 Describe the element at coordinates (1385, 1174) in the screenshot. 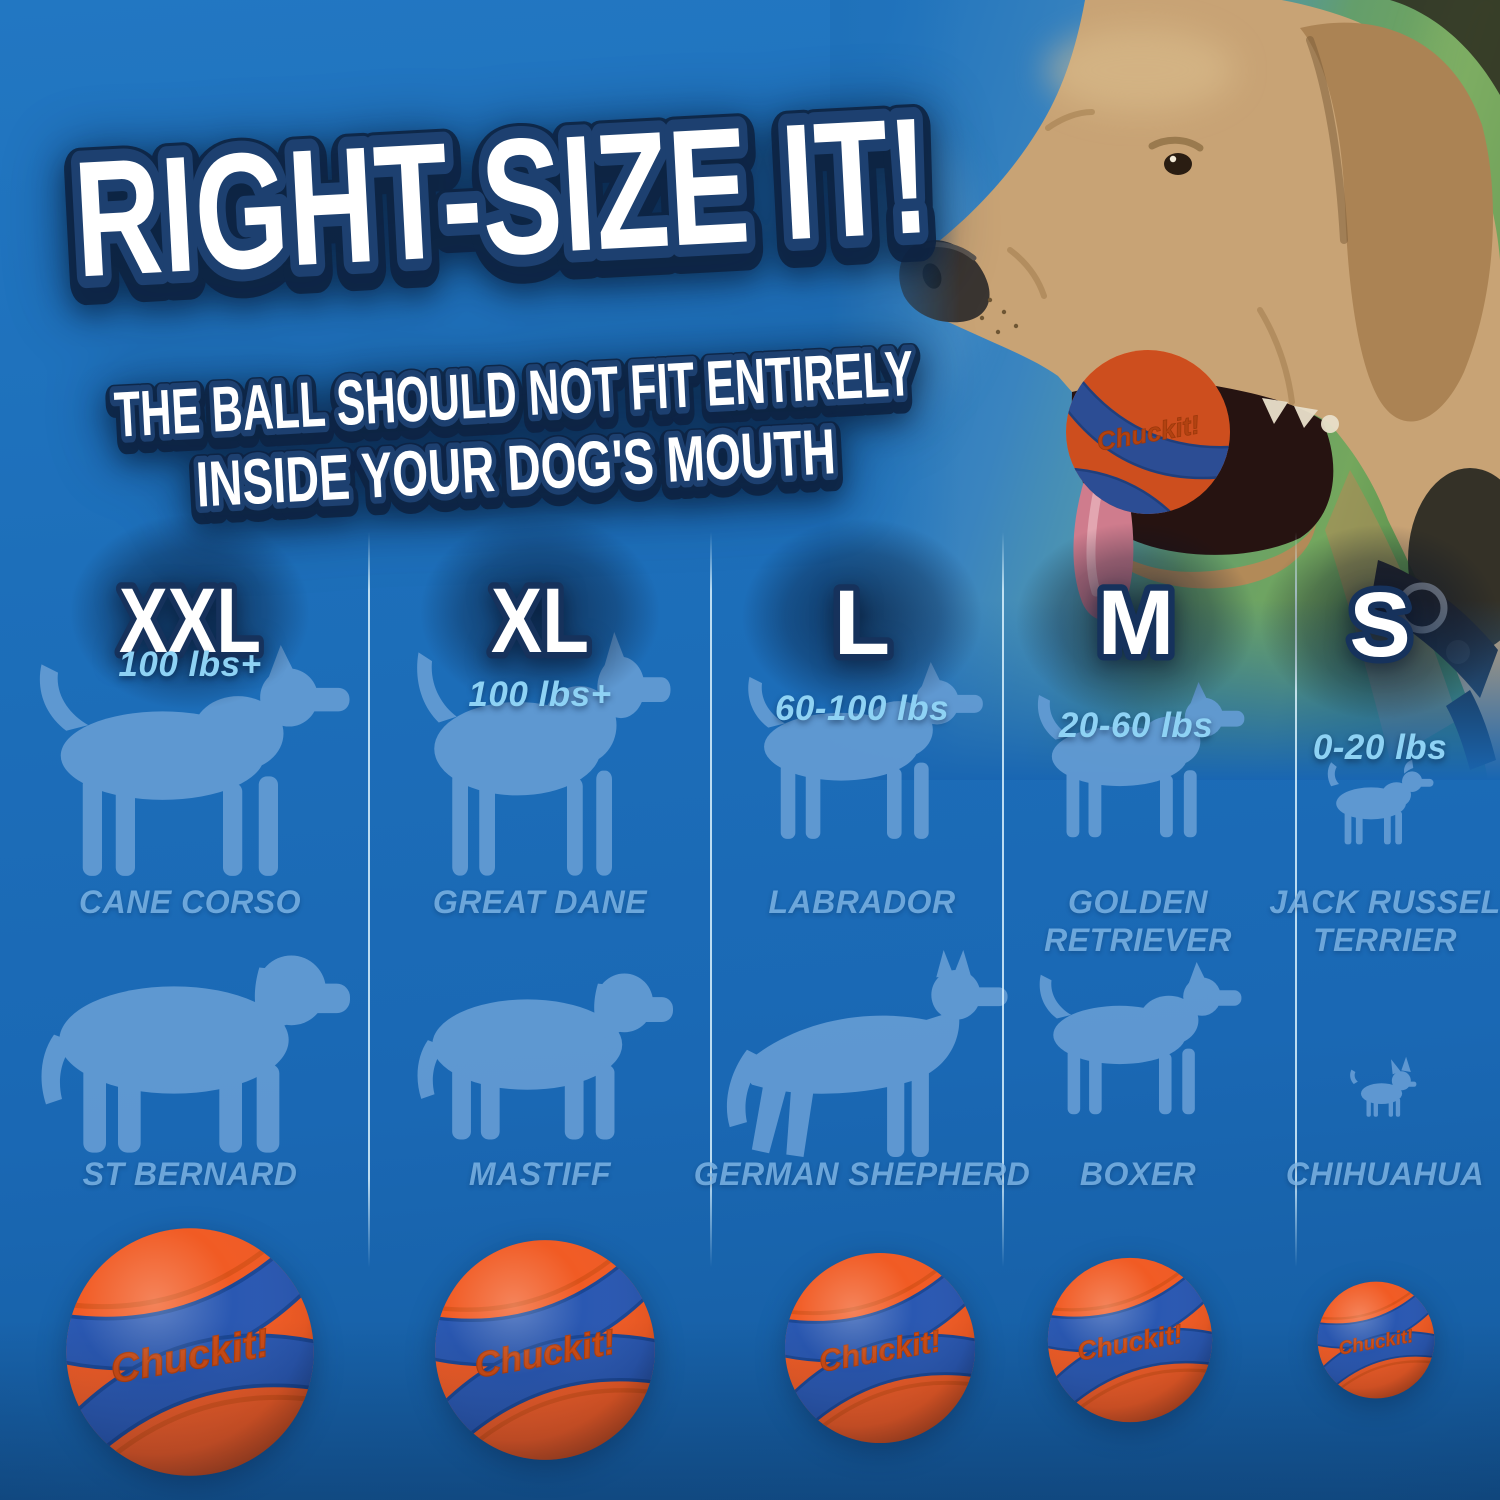

I see `breed-label-chihuahua: CHIHUAHUA` at that location.